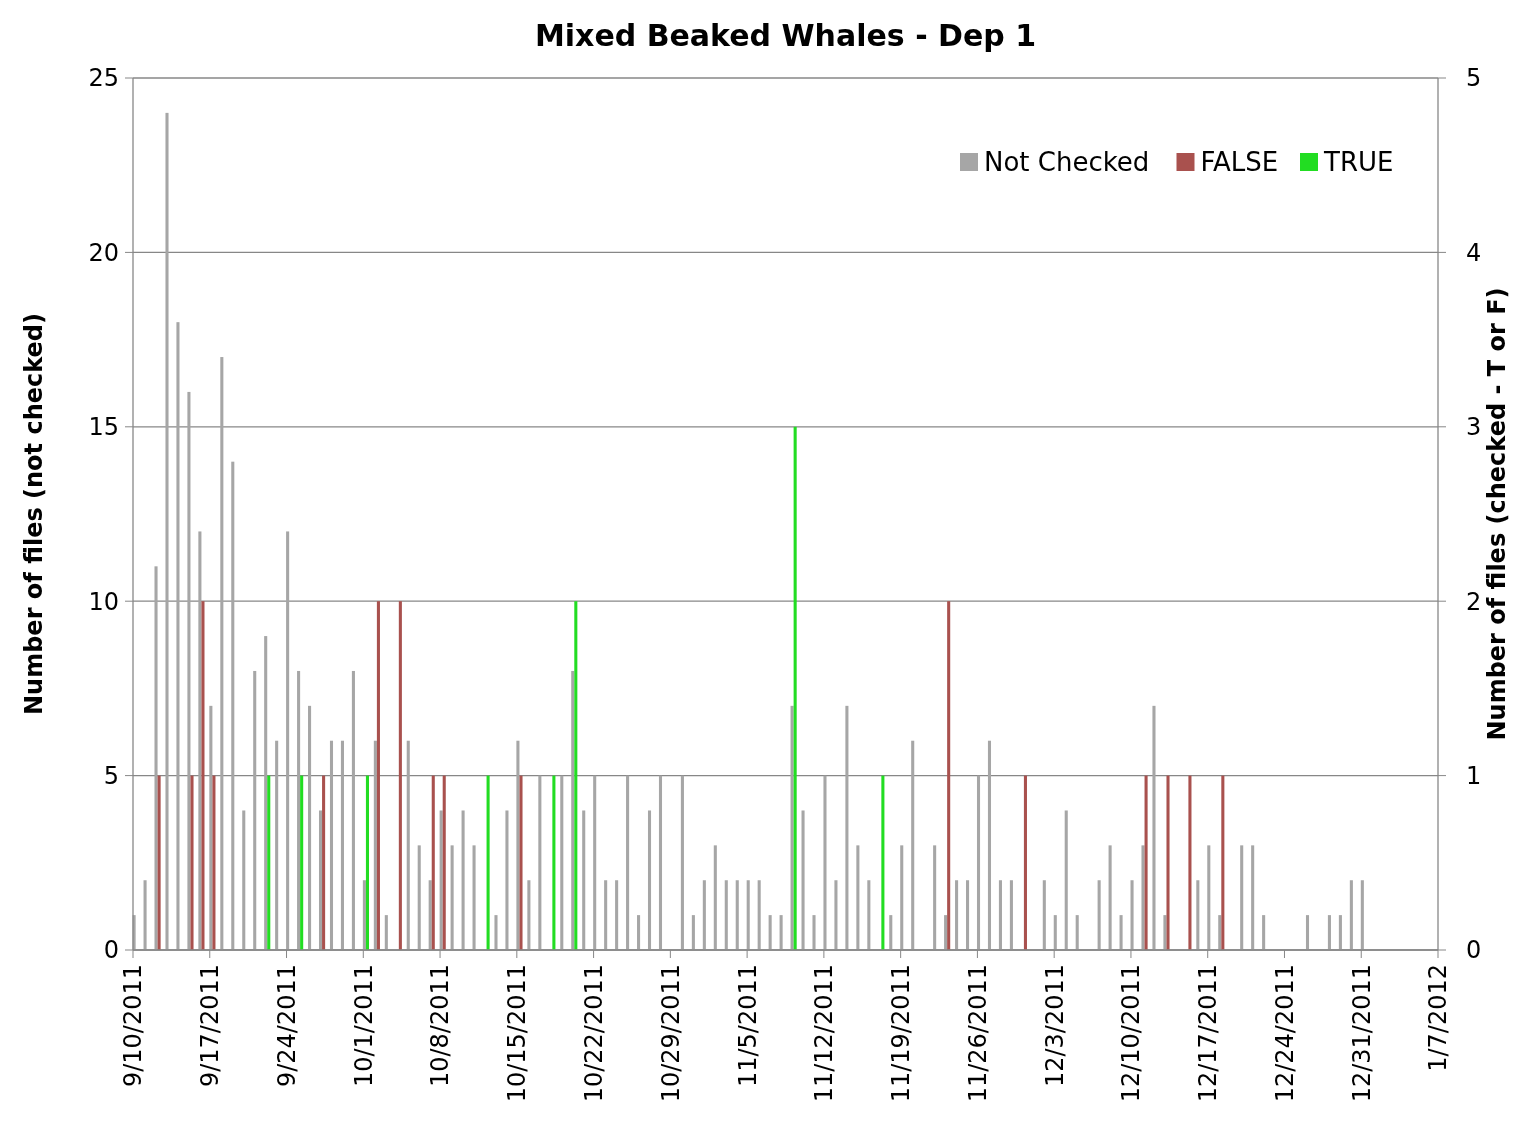 The image size is (1526, 1131). I want to click on y-tick-label: 5, so click(111, 776).